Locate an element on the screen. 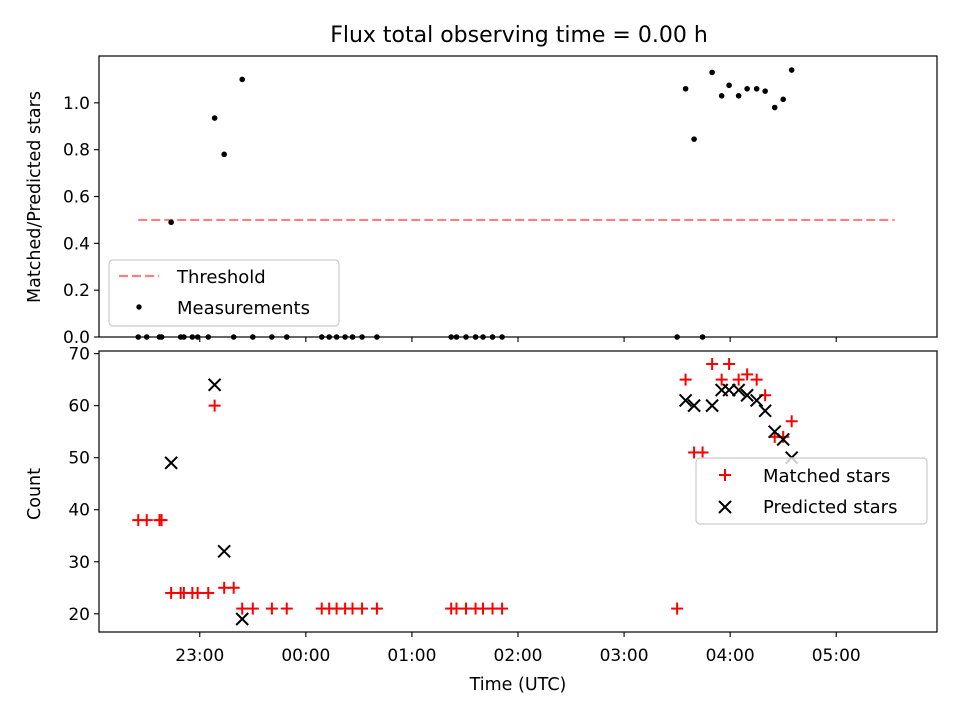 Image resolution: width=960 pixels, height=720 pixels. y-tick-label-count: 30 is located at coordinates (79, 563).